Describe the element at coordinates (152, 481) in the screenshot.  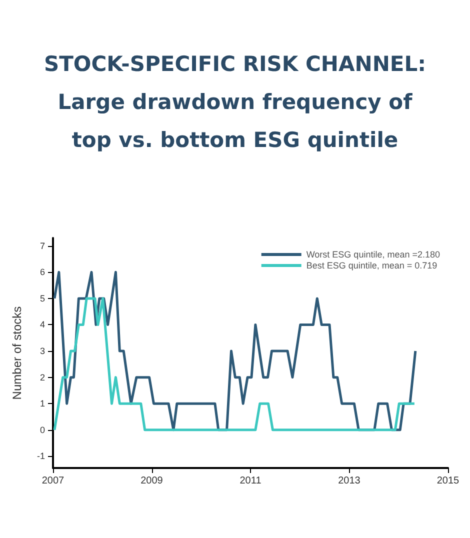
I see `x-tick-label: 2009` at that location.